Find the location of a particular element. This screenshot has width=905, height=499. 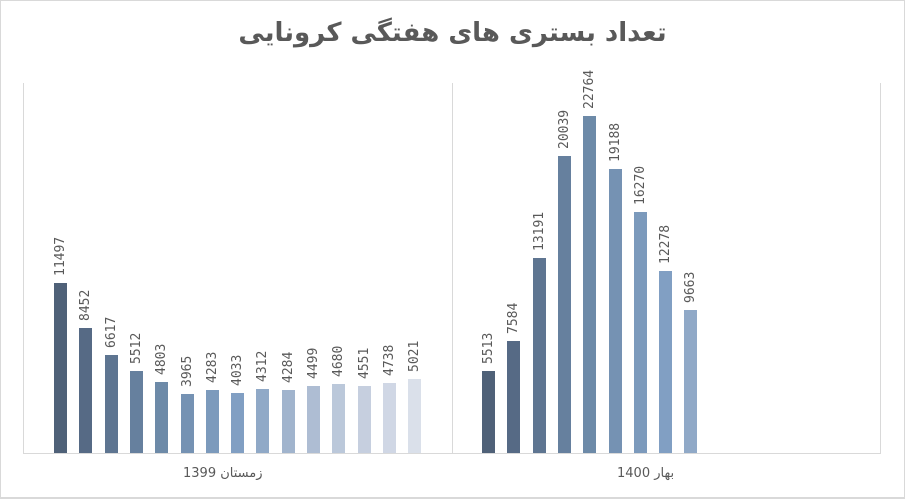

data-label: 4499 is located at coordinates (313, 363).